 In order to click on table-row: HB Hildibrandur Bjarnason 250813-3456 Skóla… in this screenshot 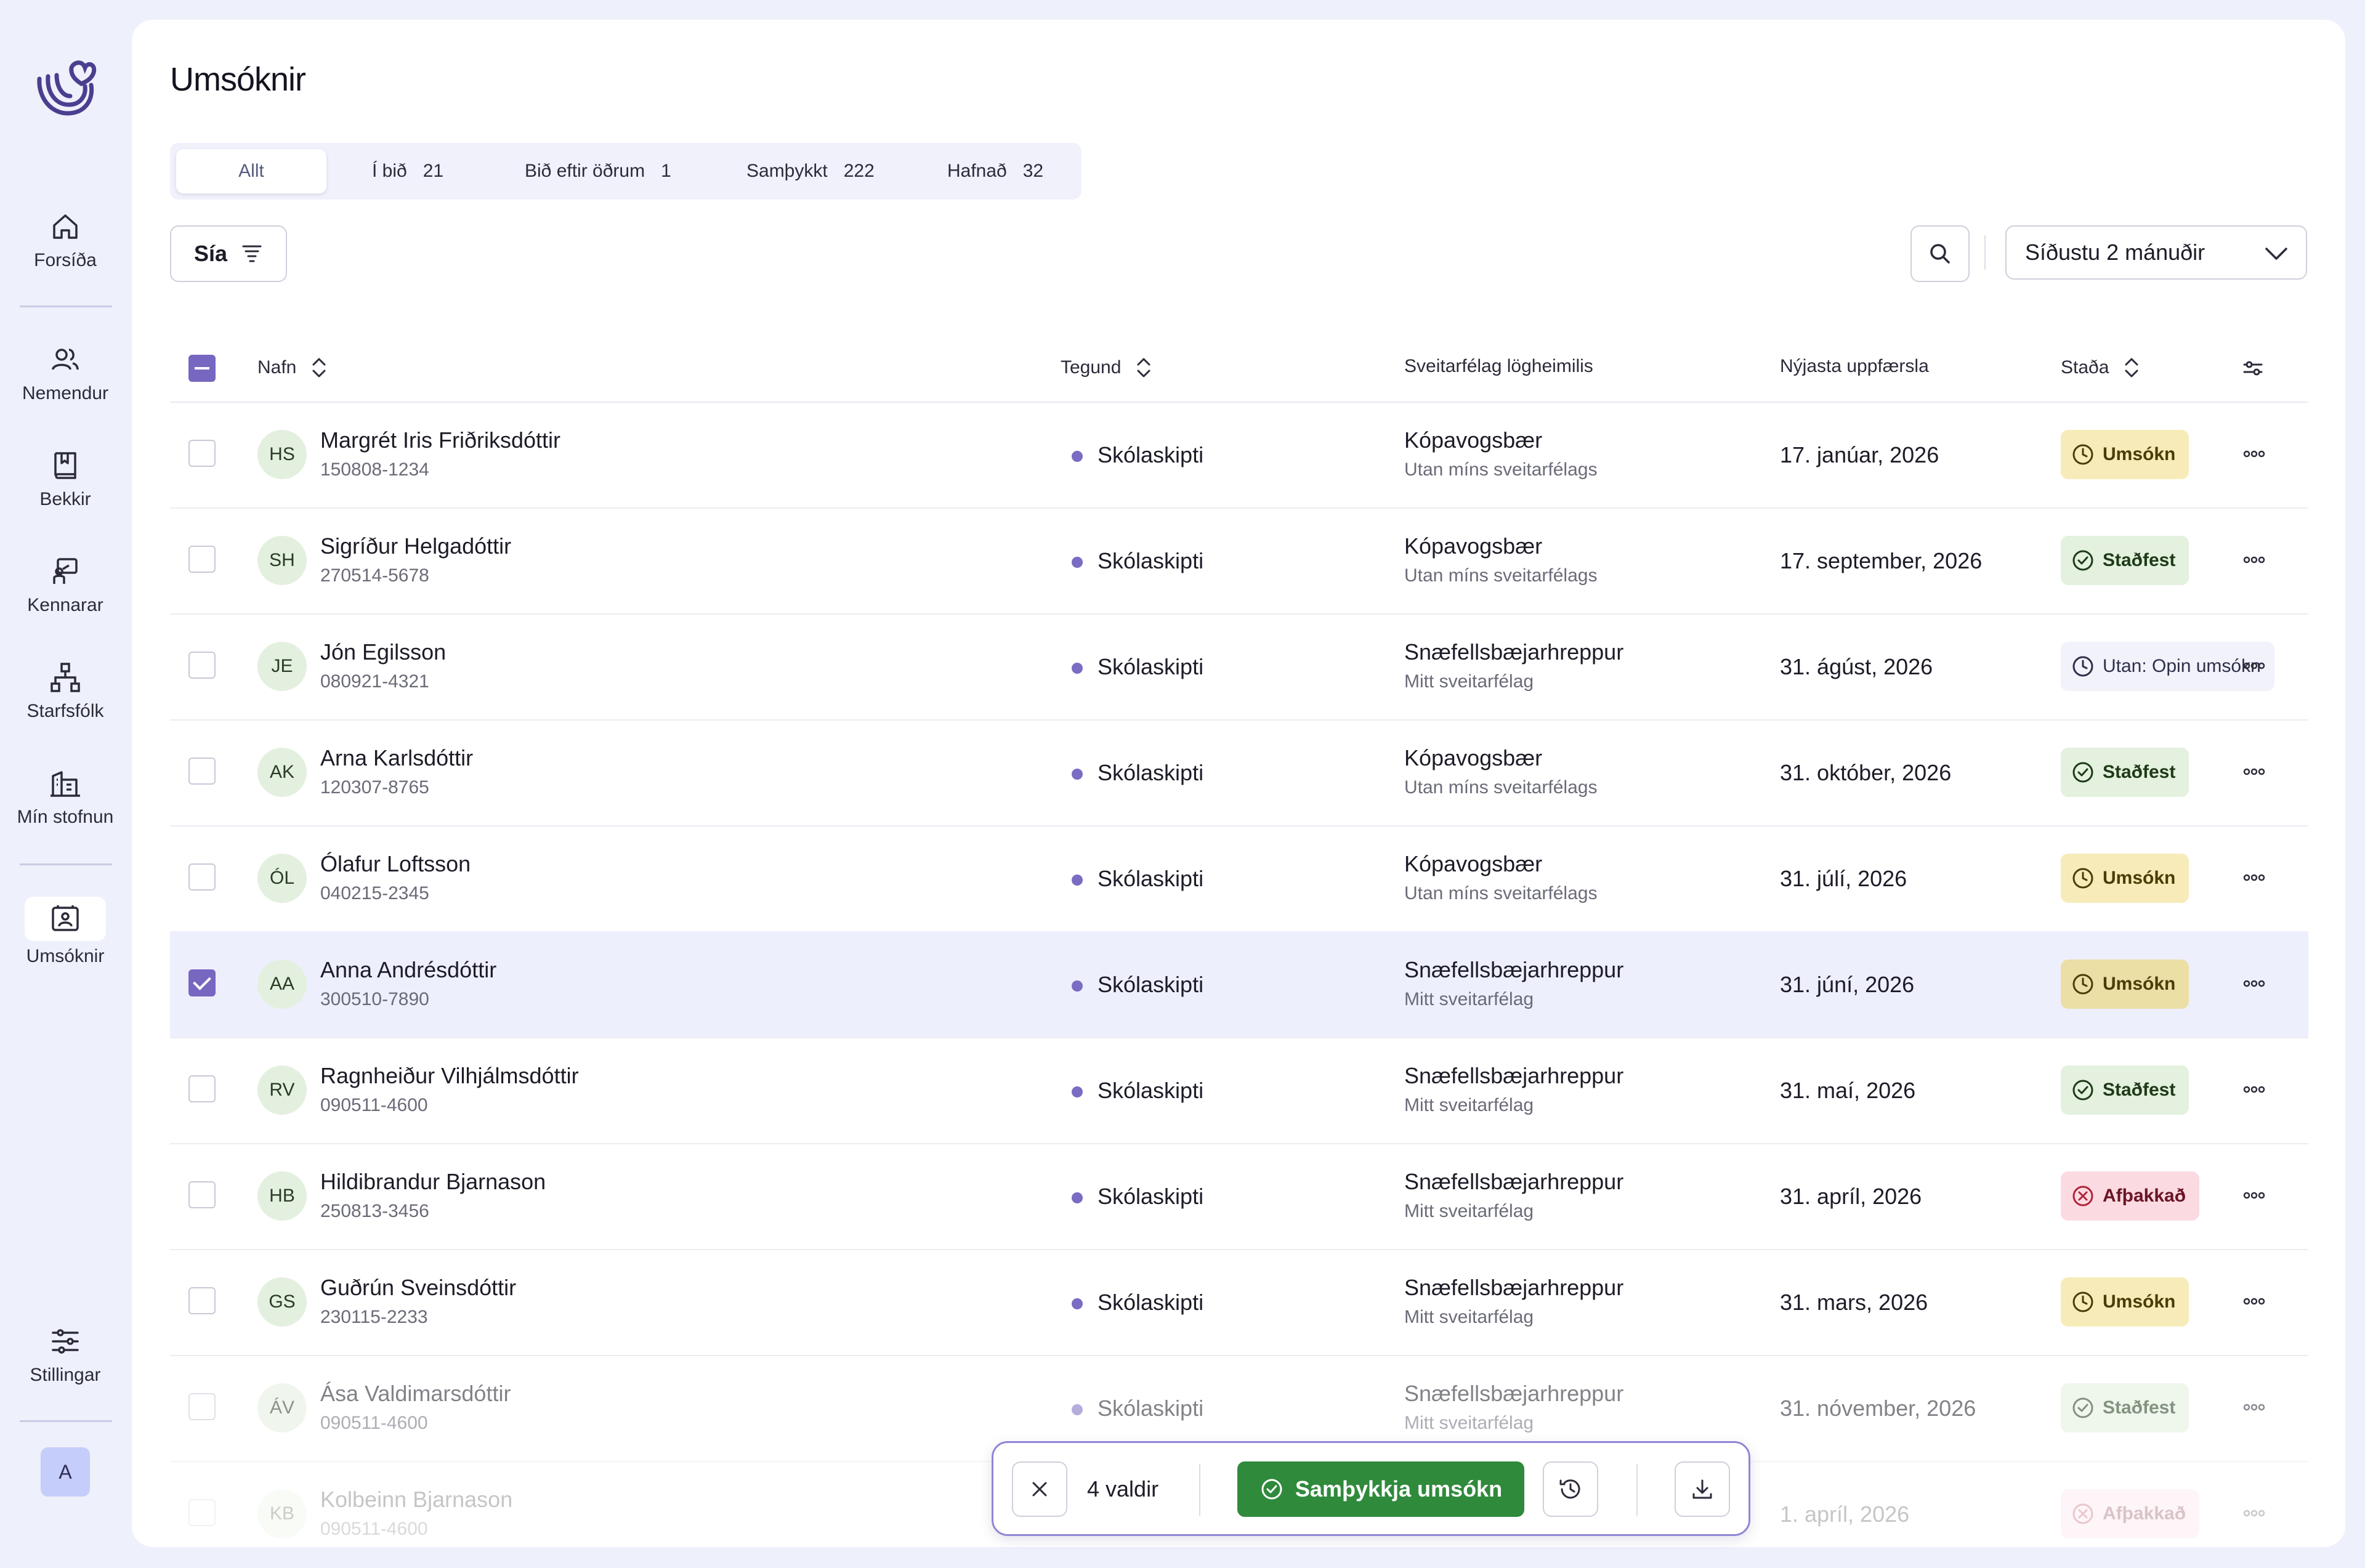, I will do `click(1239, 1196)`.